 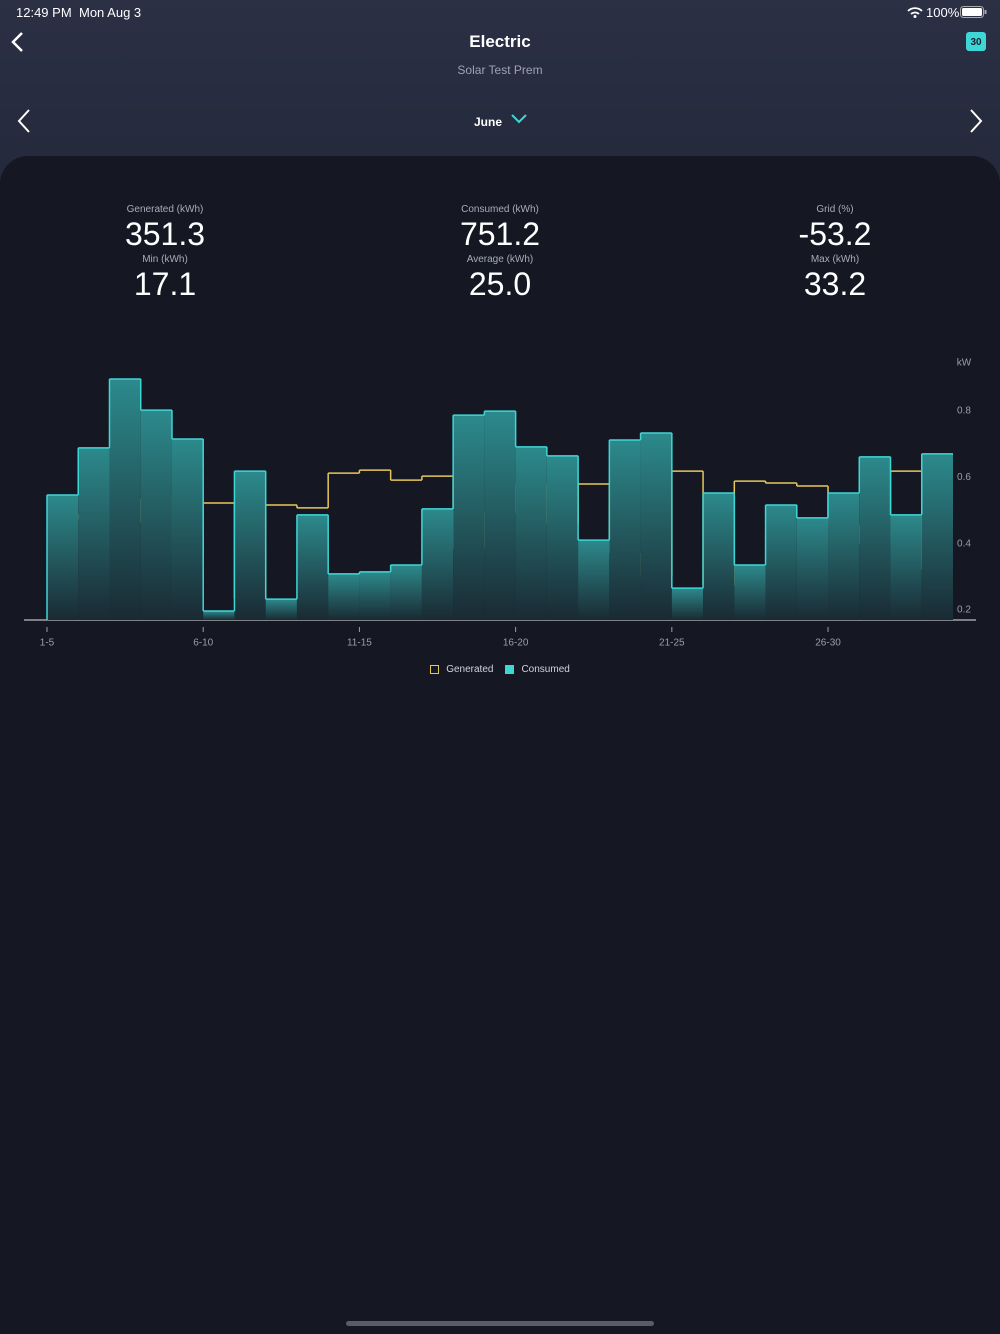 What do you see at coordinates (976, 41) in the screenshot?
I see `calendar-button: 30` at bounding box center [976, 41].